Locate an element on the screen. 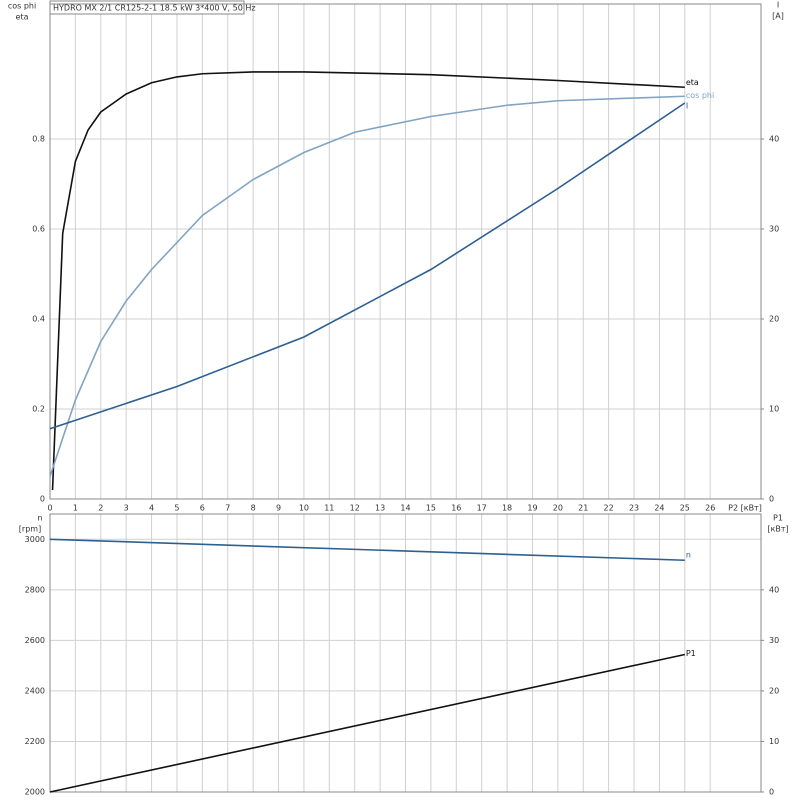  x-tick-label: 20 is located at coordinates (558, 508).